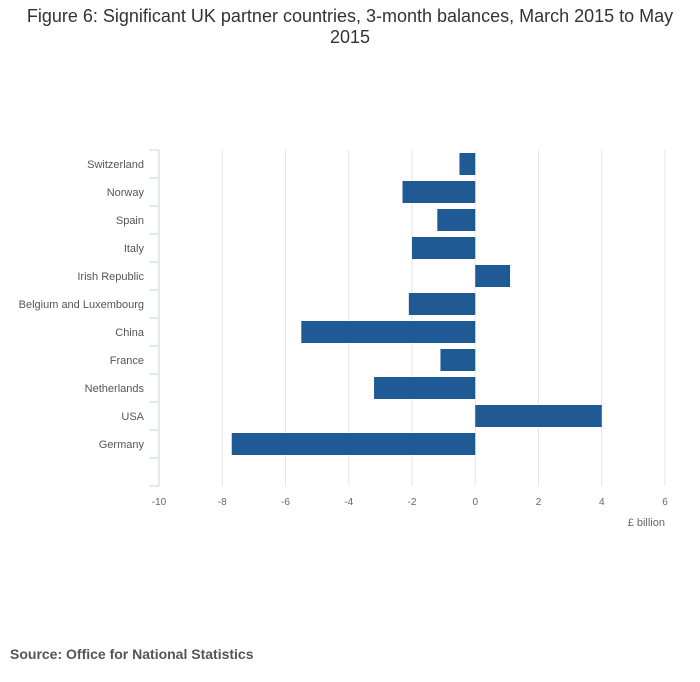 This screenshot has height=682, width=700. What do you see at coordinates (130, 333) in the screenshot?
I see `category-label: China` at bounding box center [130, 333].